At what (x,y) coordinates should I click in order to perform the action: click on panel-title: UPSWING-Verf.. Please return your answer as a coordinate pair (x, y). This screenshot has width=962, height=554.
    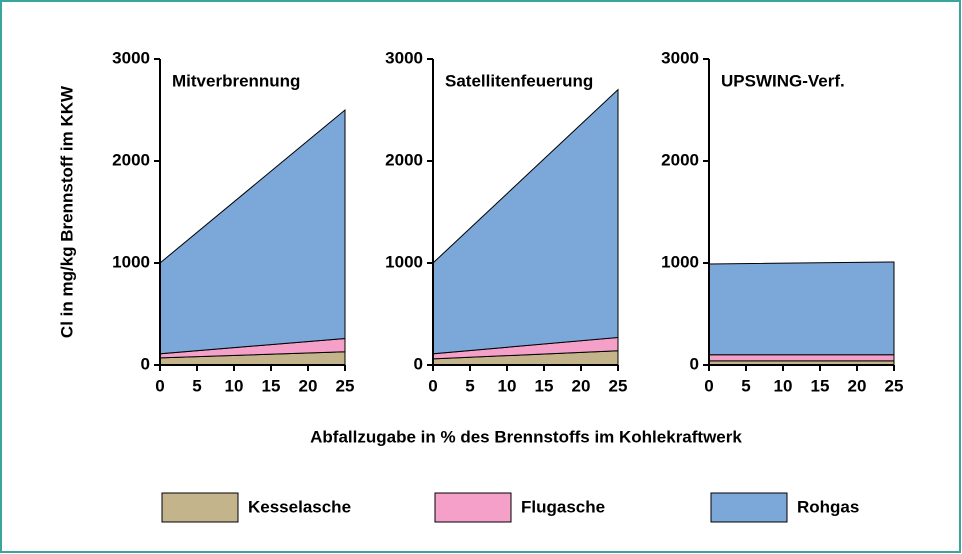
    Looking at the image, I should click on (783, 80).